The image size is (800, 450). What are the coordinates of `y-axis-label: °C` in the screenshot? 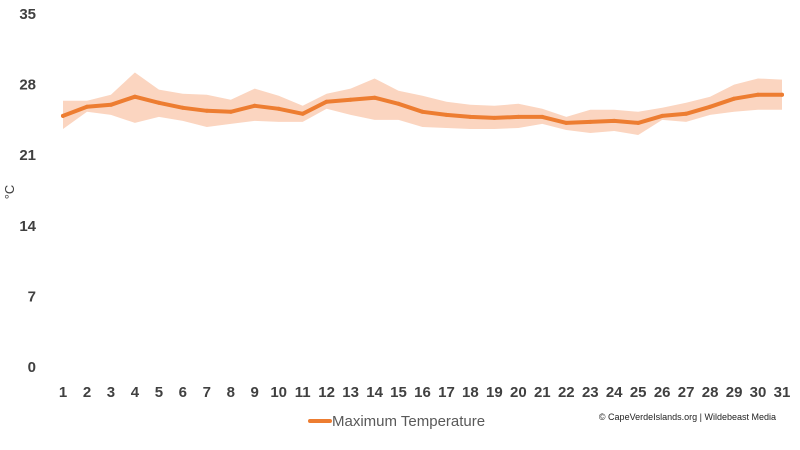 It's located at (9, 192).